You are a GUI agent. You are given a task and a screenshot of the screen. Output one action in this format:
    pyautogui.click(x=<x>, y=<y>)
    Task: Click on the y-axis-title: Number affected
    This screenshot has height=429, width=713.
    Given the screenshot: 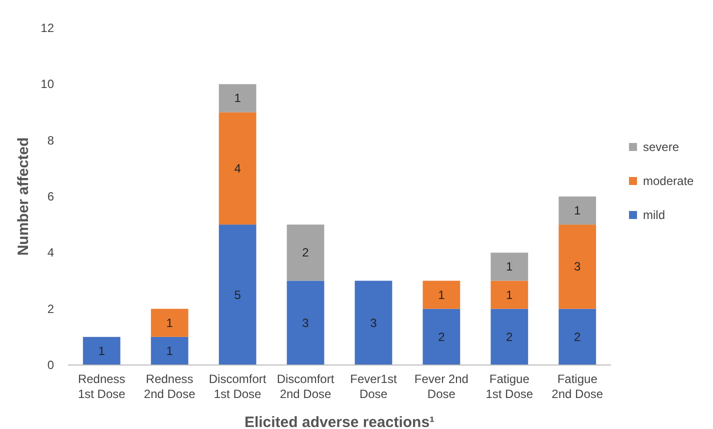 What is the action you would take?
    pyautogui.click(x=23, y=196)
    